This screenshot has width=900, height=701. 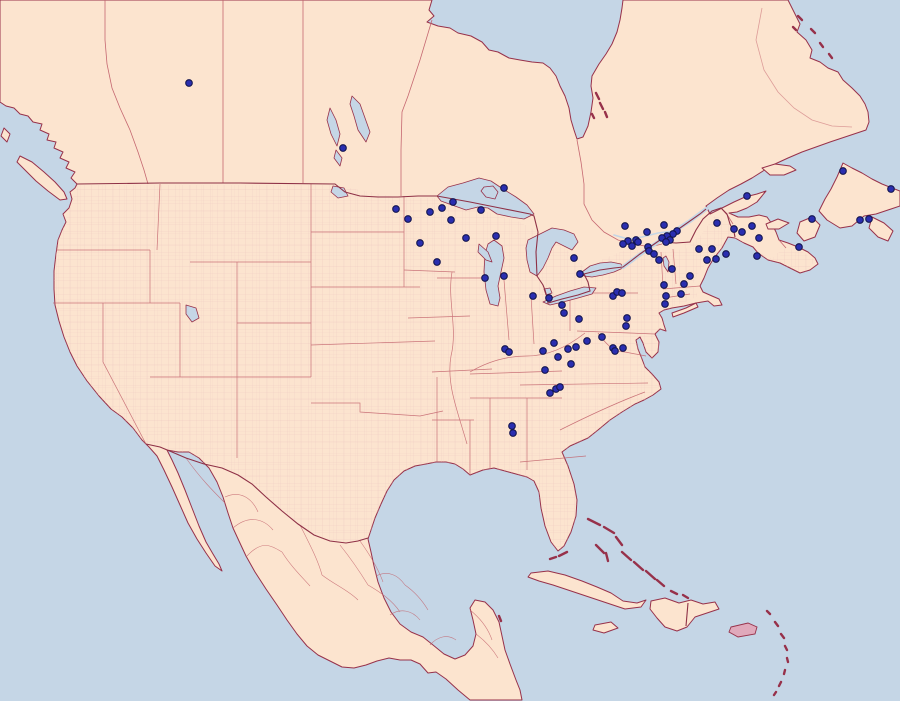 I want to click on green-bay, so click(x=485, y=253).